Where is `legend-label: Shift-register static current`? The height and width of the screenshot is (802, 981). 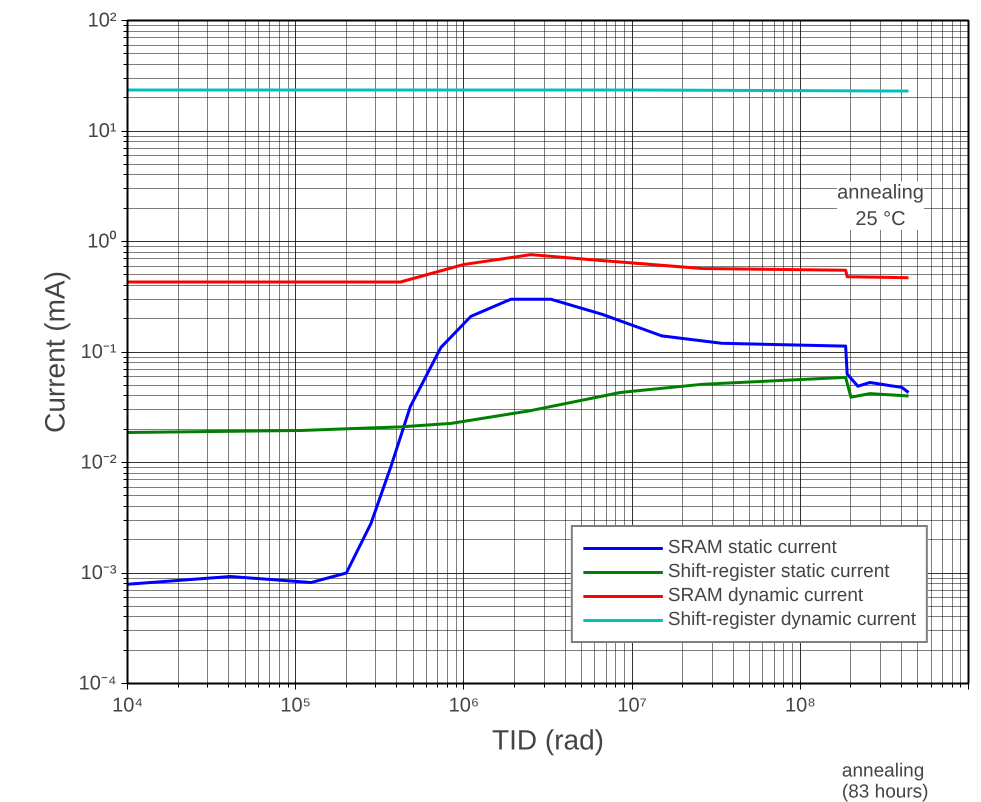
legend-label: Shift-register static current is located at coordinates (779, 572).